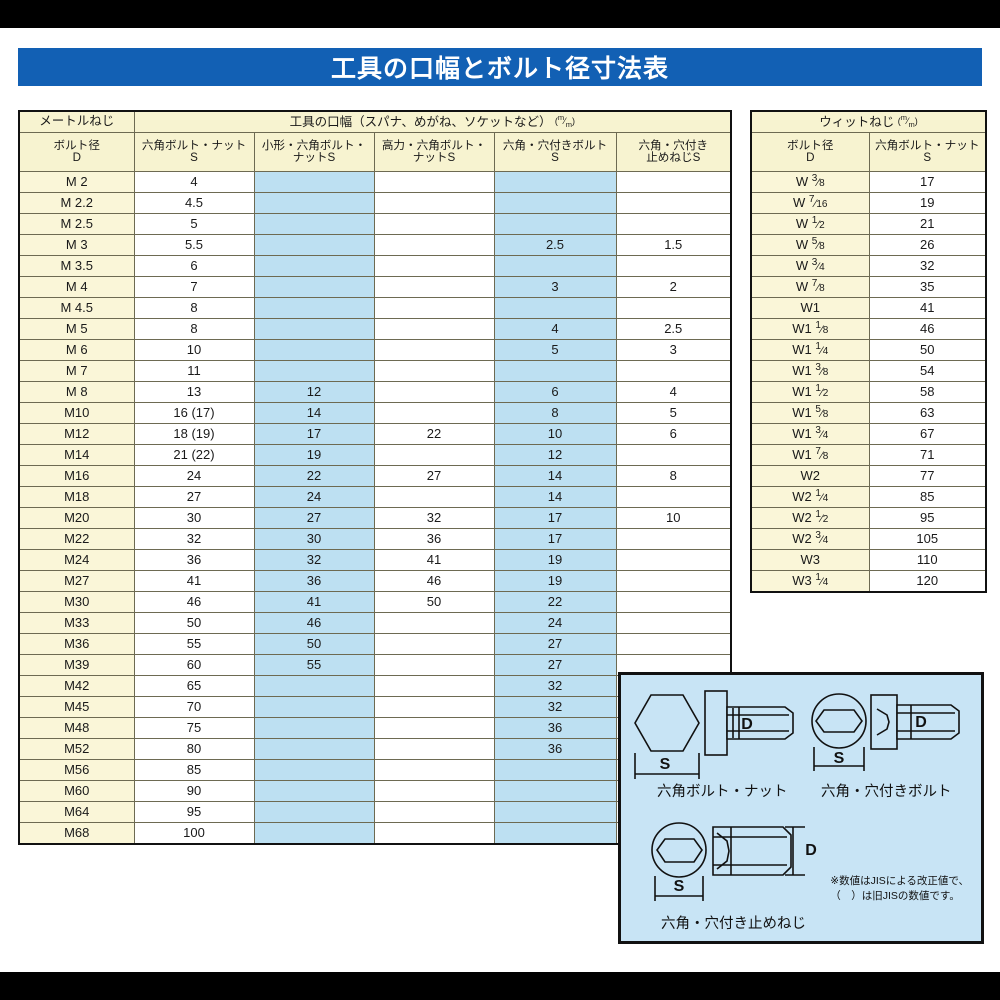  What do you see at coordinates (868, 203) in the screenshot?
I see `whitworth-table-row: W 7⁄16 19` at bounding box center [868, 203].